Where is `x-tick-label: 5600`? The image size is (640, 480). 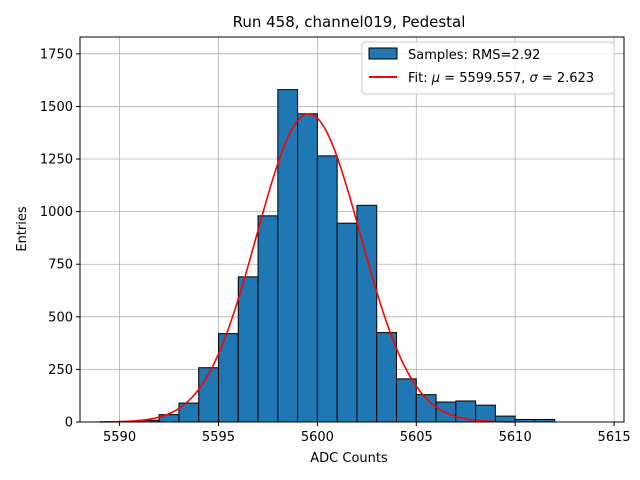 x-tick-label: 5600 is located at coordinates (317, 437).